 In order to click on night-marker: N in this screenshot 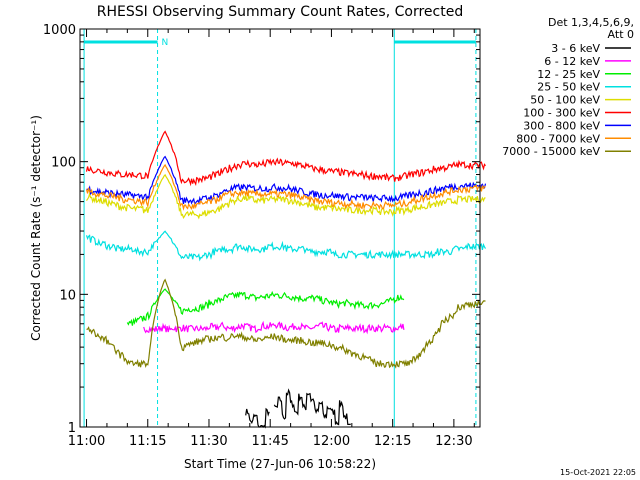, I will do `click(165, 43)`.